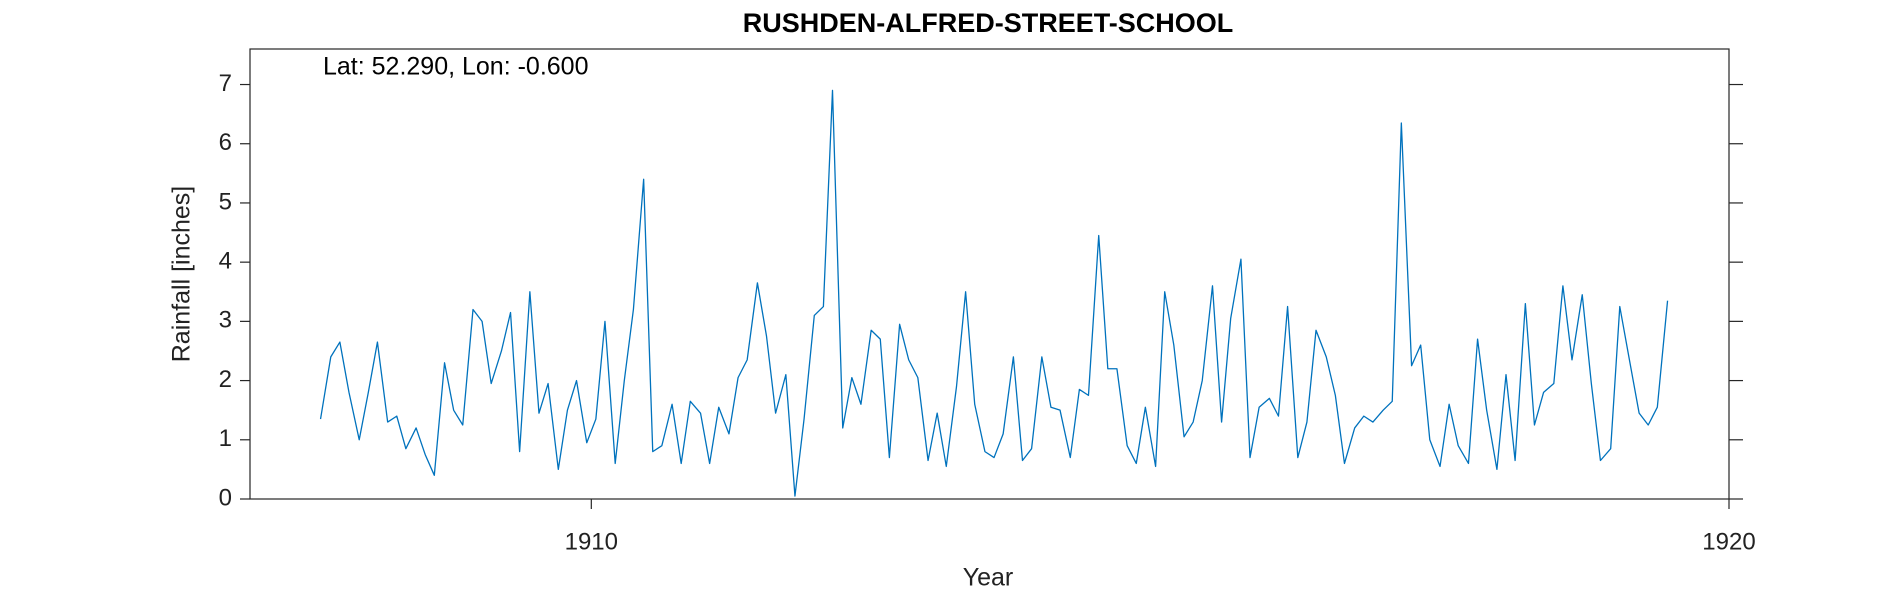  What do you see at coordinates (591, 541) in the screenshot?
I see `x-tick-label: 1910` at bounding box center [591, 541].